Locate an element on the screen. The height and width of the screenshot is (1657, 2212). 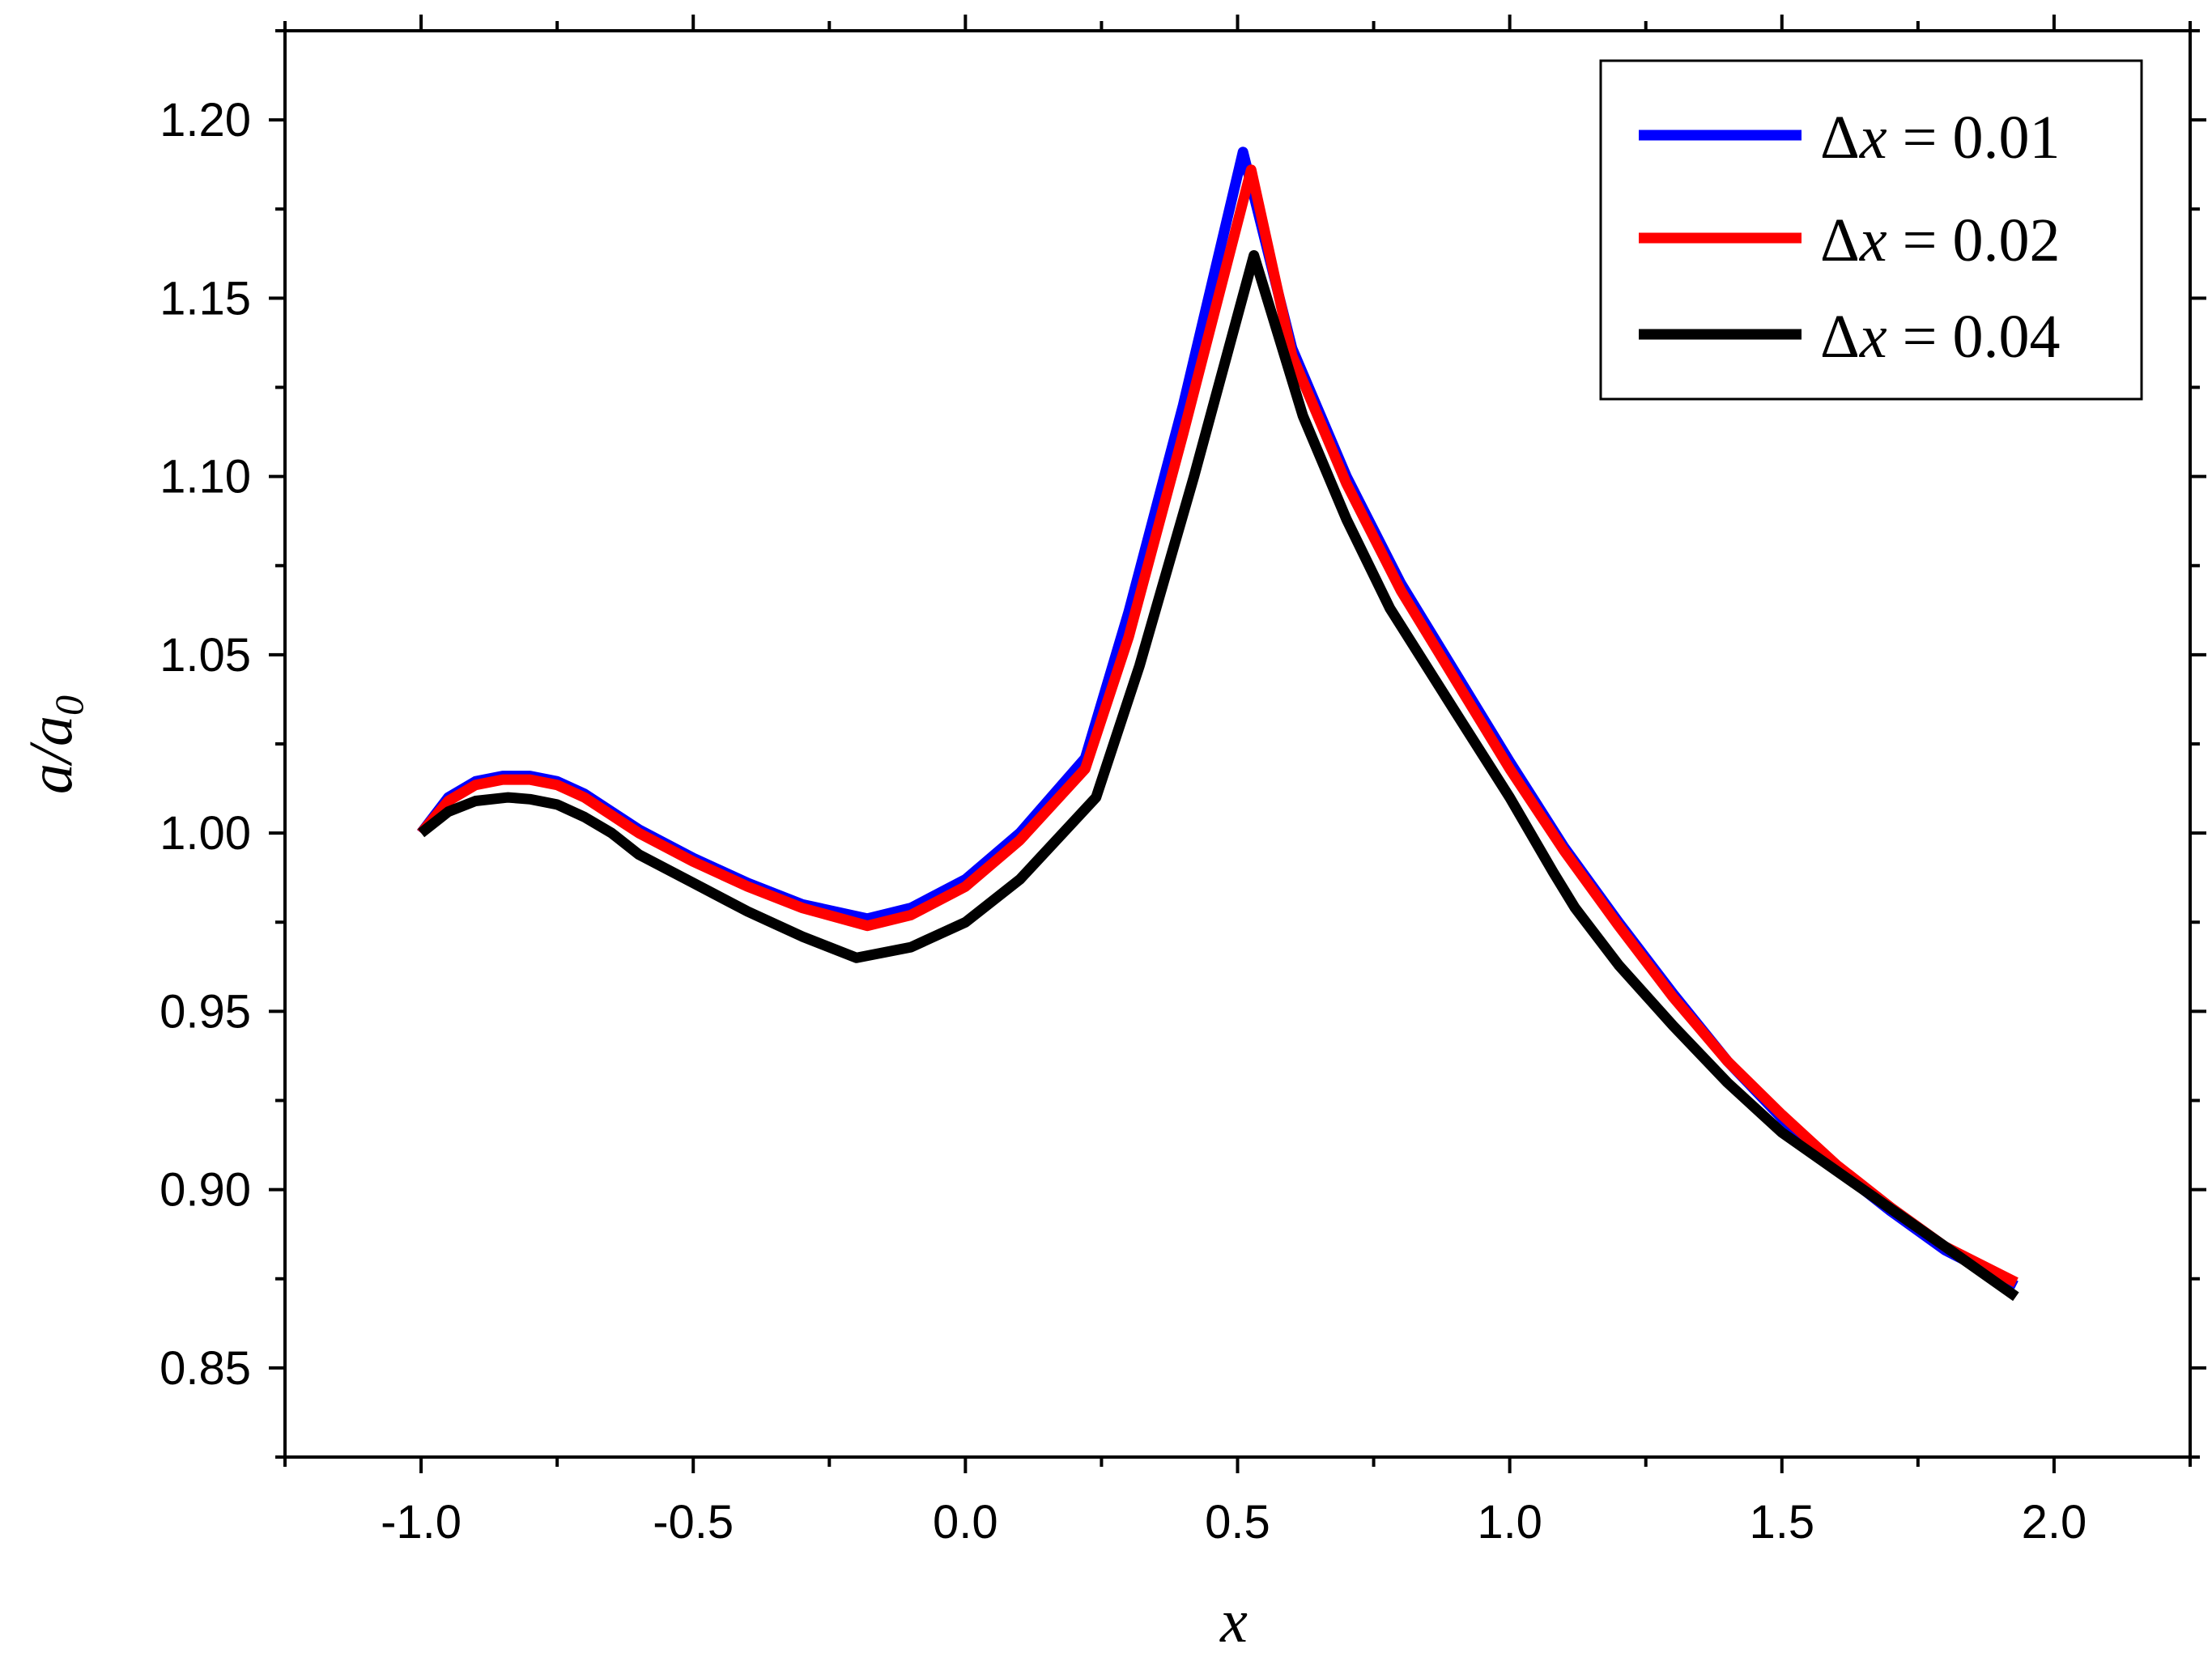
legend: Δx = 0.01 Δx = 0.02 Δx = 0.04 is located at coordinates (1871, 230).